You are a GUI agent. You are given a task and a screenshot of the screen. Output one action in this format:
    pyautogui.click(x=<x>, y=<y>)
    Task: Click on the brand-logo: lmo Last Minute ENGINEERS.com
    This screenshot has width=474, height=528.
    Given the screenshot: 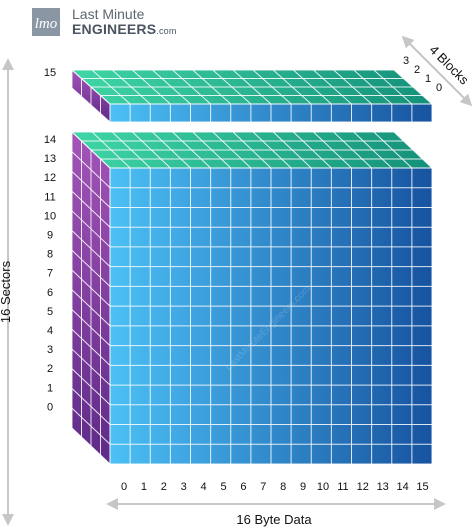 What is the action you would take?
    pyautogui.click(x=108, y=24)
    